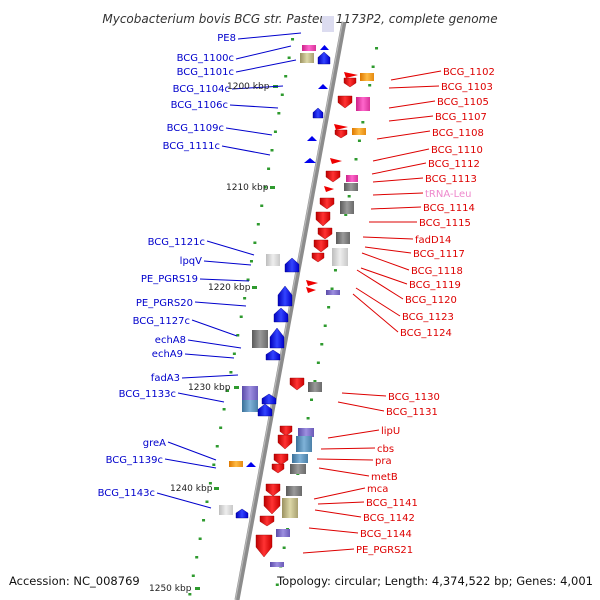 This screenshot has height=600, width=600. Describe the element at coordinates (248, 87) in the screenshot. I see `scale-label: 1200 kbp` at that location.